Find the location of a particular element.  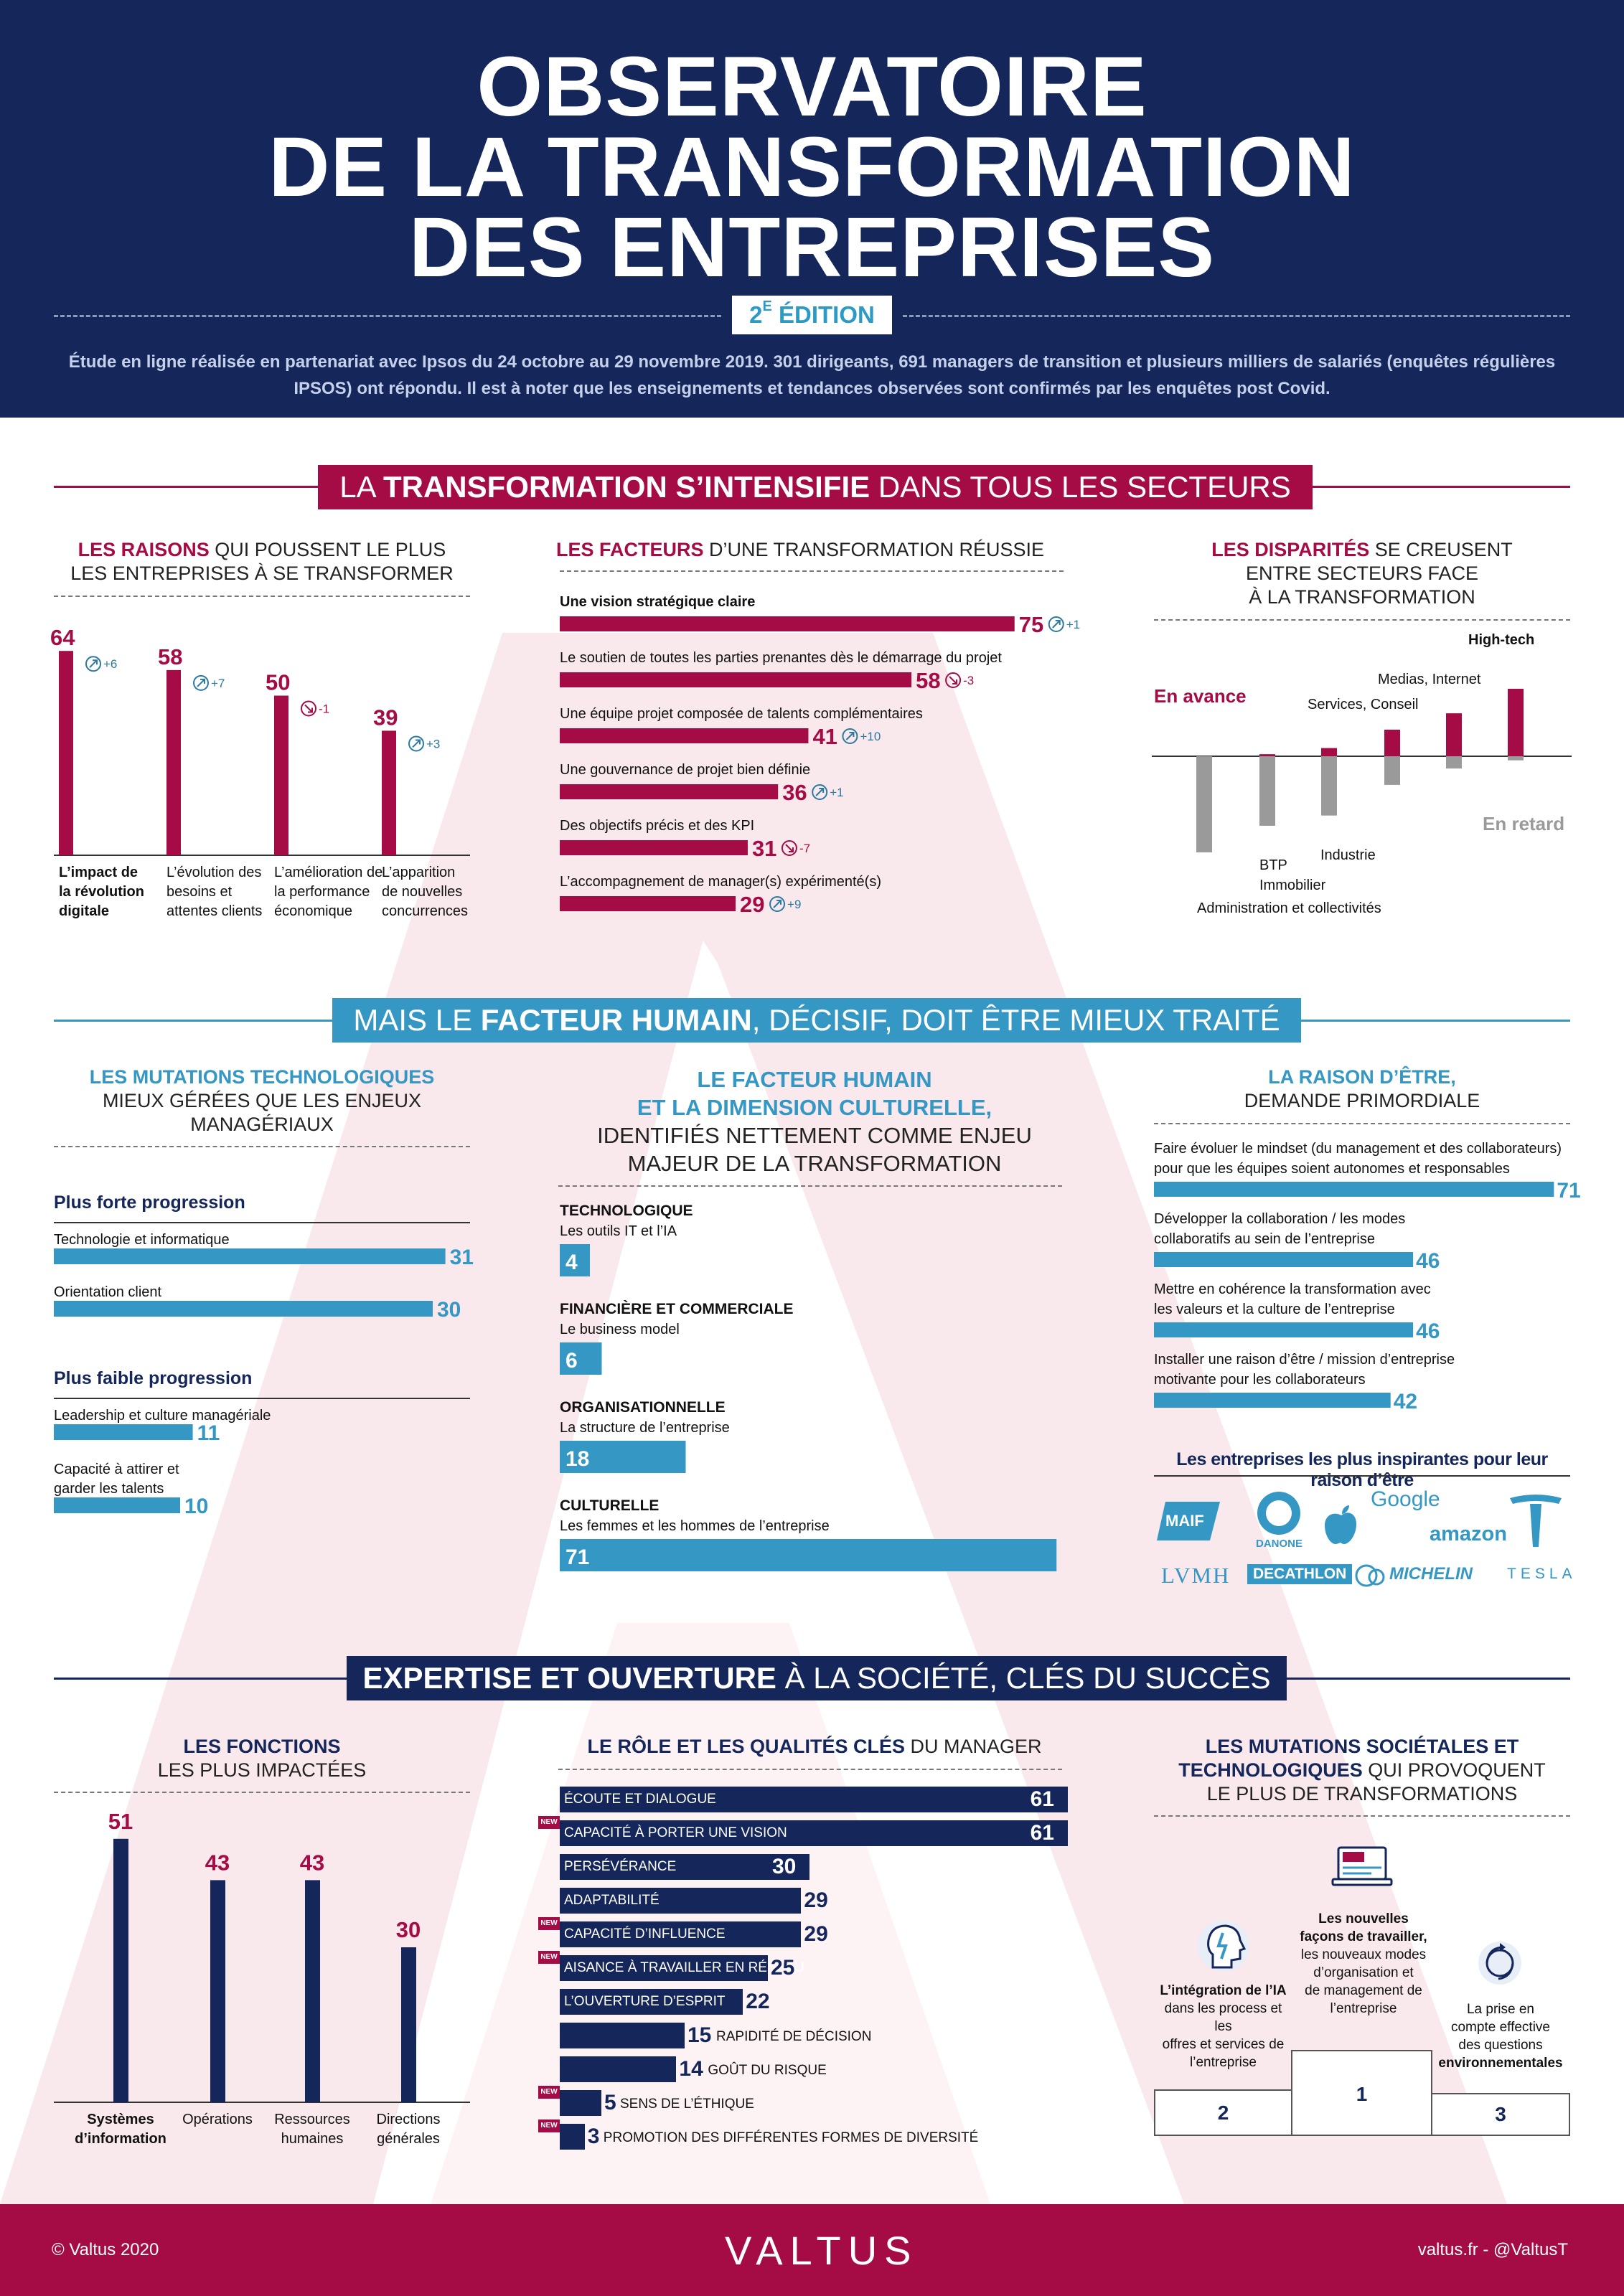

disparites-label-2: Immobilier is located at coordinates (1292, 886).